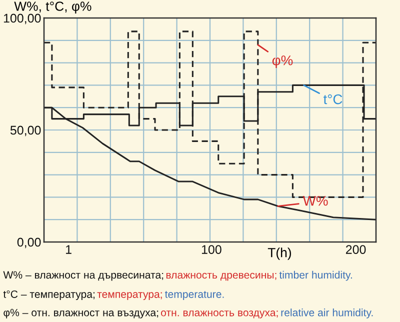 This screenshot has height=322, width=400. What do you see at coordinates (221, 276) in the screenshot?
I see `text: влажность древесины;` at bounding box center [221, 276].